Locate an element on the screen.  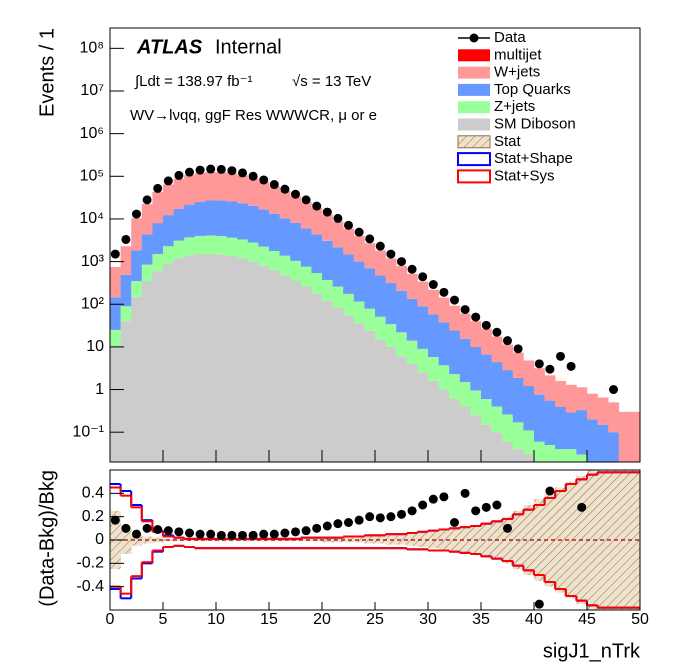
ratio-axis-title: (Data-Bkg)/Bkg is located at coordinates (47, 538).